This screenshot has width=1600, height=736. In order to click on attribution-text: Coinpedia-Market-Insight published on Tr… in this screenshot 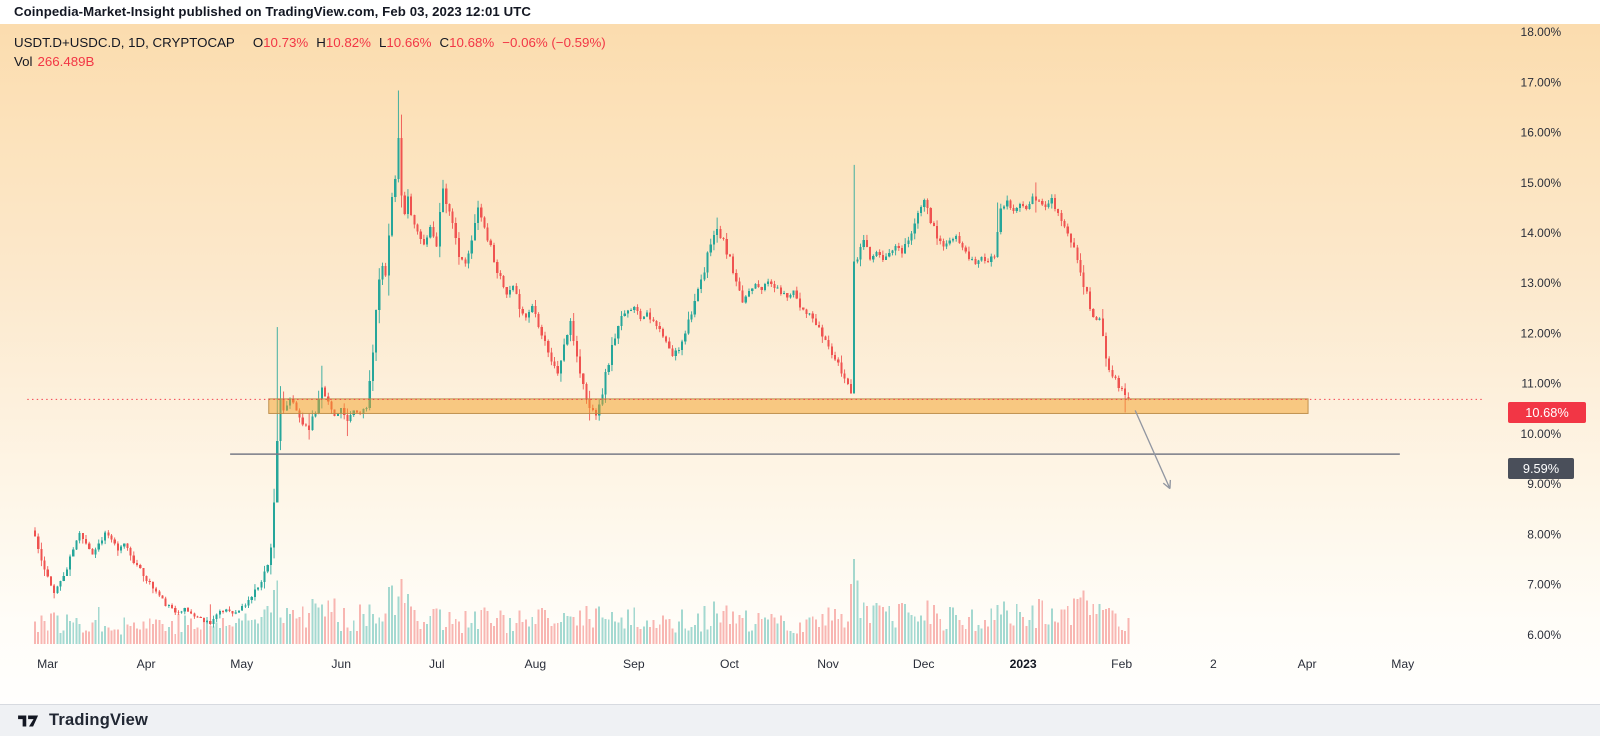, I will do `click(272, 11)`.